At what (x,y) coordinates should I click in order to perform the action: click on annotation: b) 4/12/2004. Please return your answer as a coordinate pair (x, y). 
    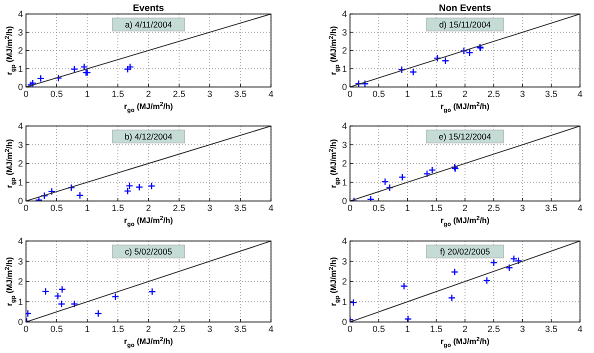
    Looking at the image, I should click on (148, 137).